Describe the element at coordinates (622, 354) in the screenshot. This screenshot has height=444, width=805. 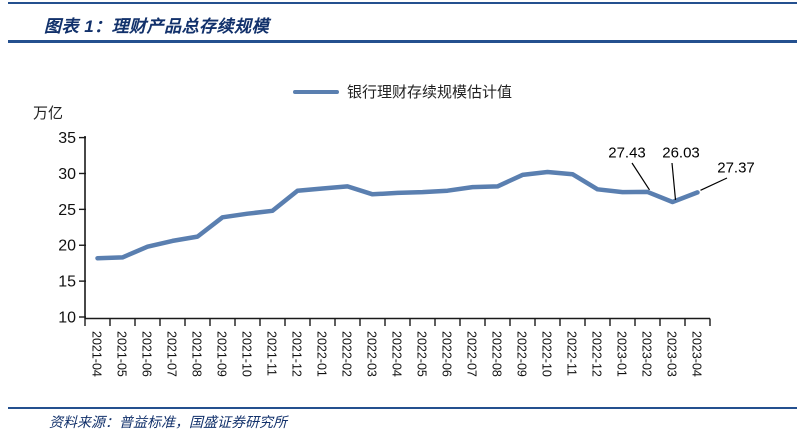
I see `x-tick-label: 2023-01` at that location.